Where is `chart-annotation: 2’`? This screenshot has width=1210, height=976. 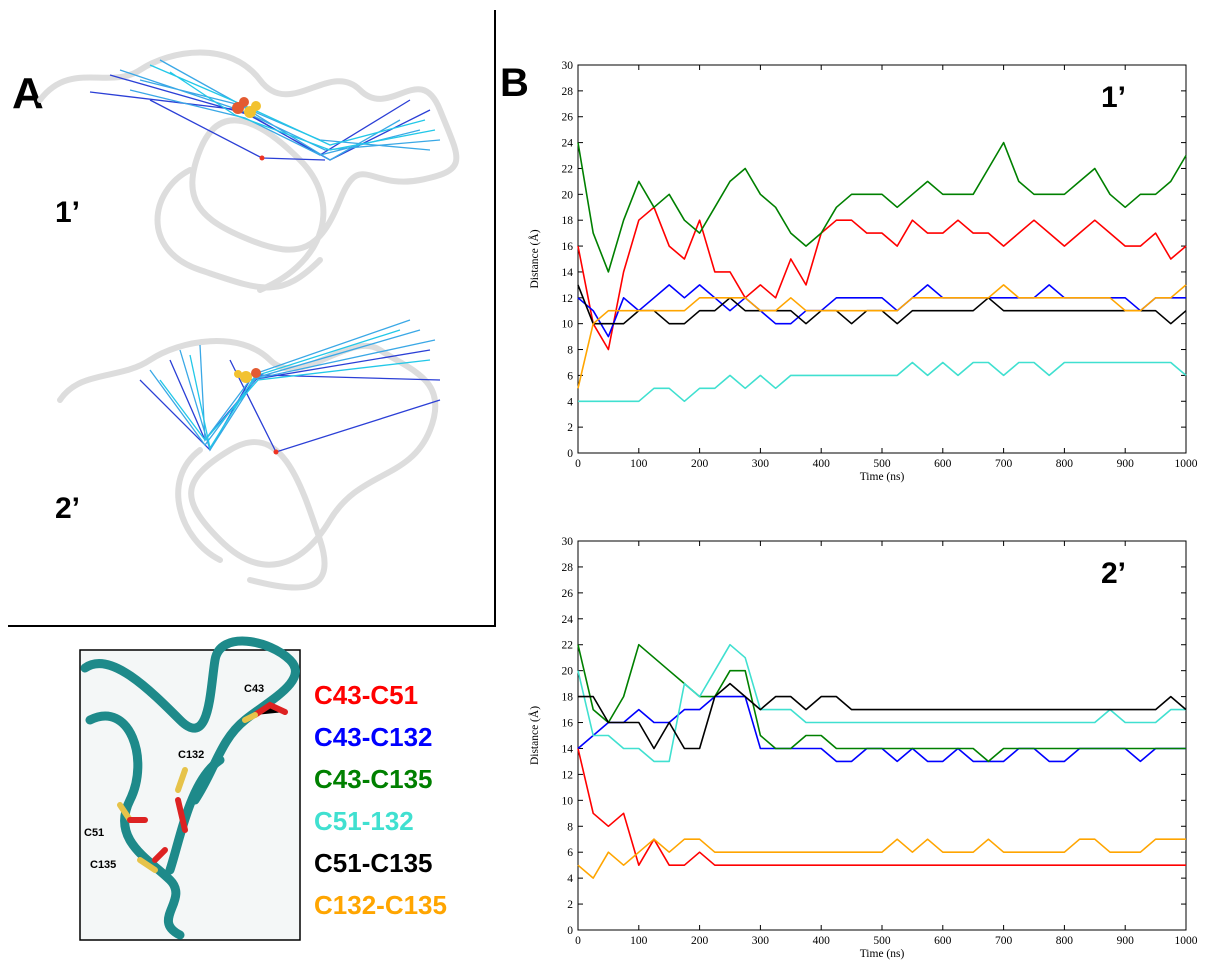
chart-annotation: 2’ is located at coordinates (1113, 573).